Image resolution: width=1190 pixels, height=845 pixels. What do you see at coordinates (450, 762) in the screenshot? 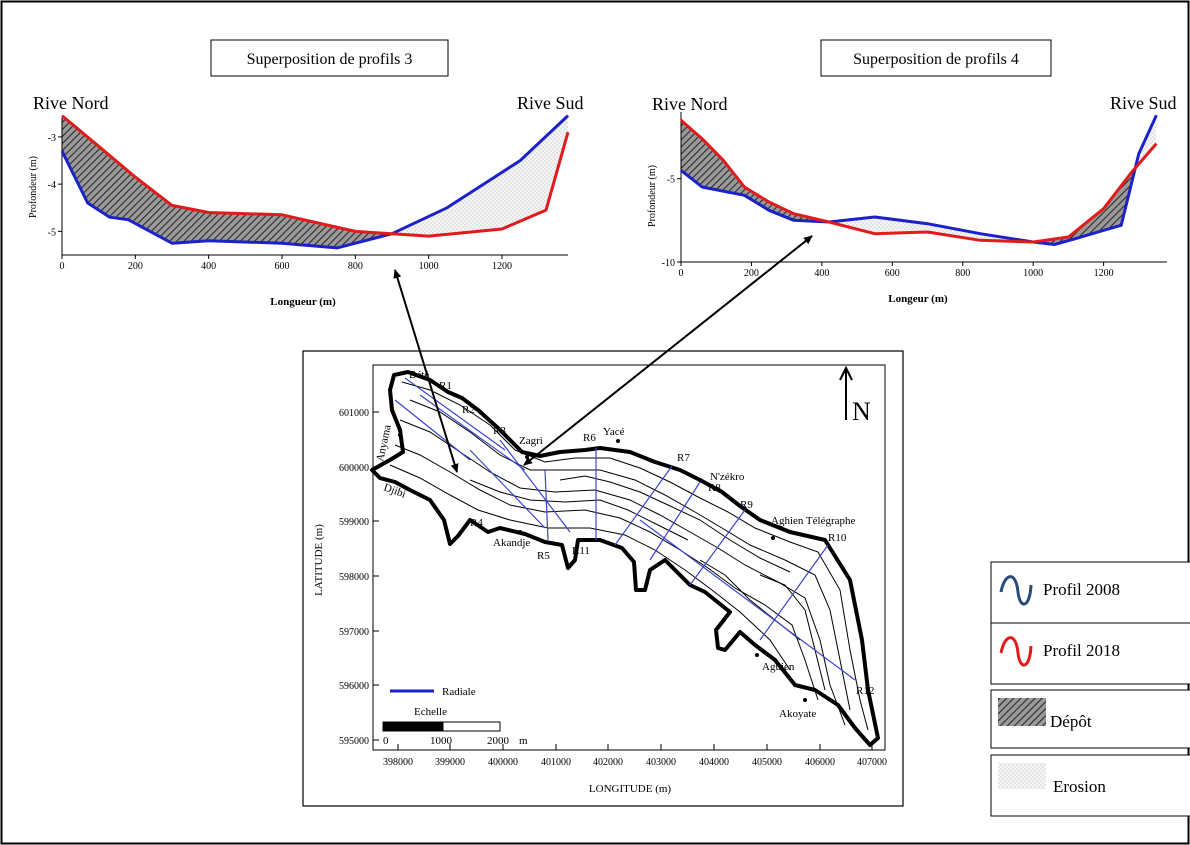
I see `map-x-tick-label: 399000` at bounding box center [450, 762].